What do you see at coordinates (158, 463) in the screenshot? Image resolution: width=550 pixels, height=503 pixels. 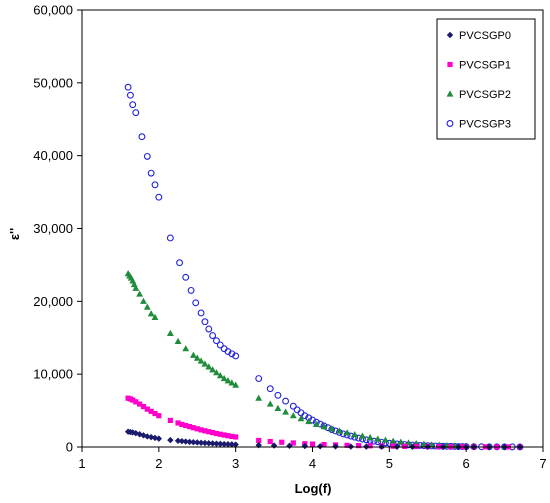 I see `x-tick-label: 2` at bounding box center [158, 463].